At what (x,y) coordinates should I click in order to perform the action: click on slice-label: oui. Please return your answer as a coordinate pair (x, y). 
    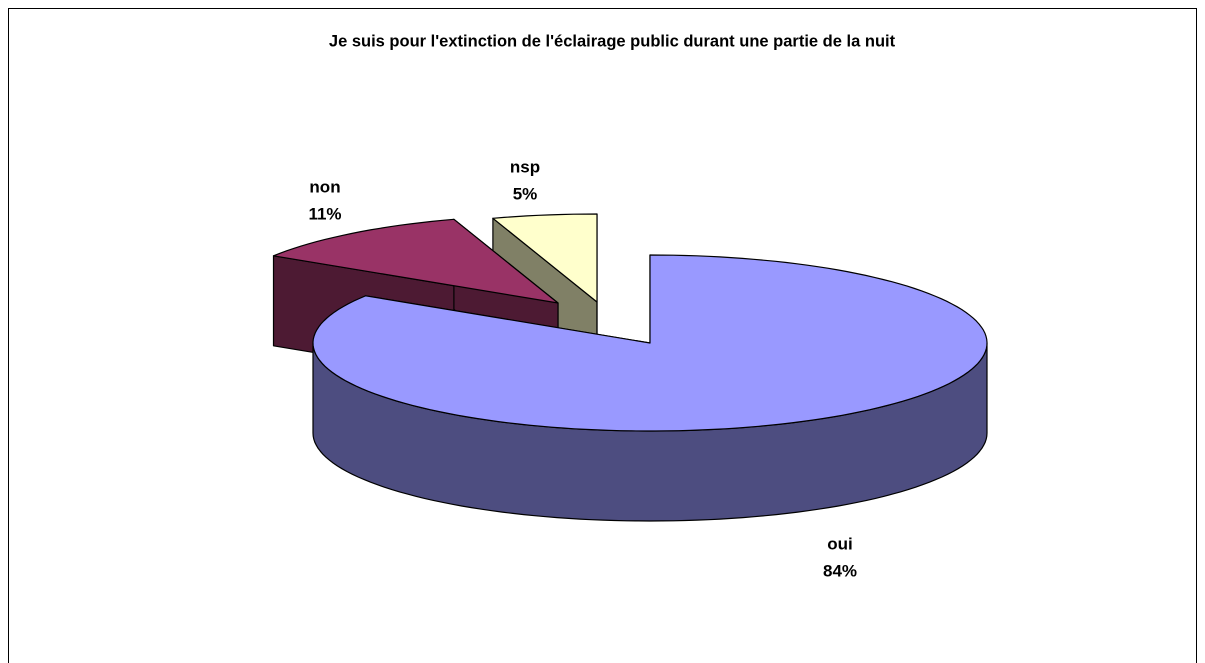
    Looking at the image, I should click on (840, 543).